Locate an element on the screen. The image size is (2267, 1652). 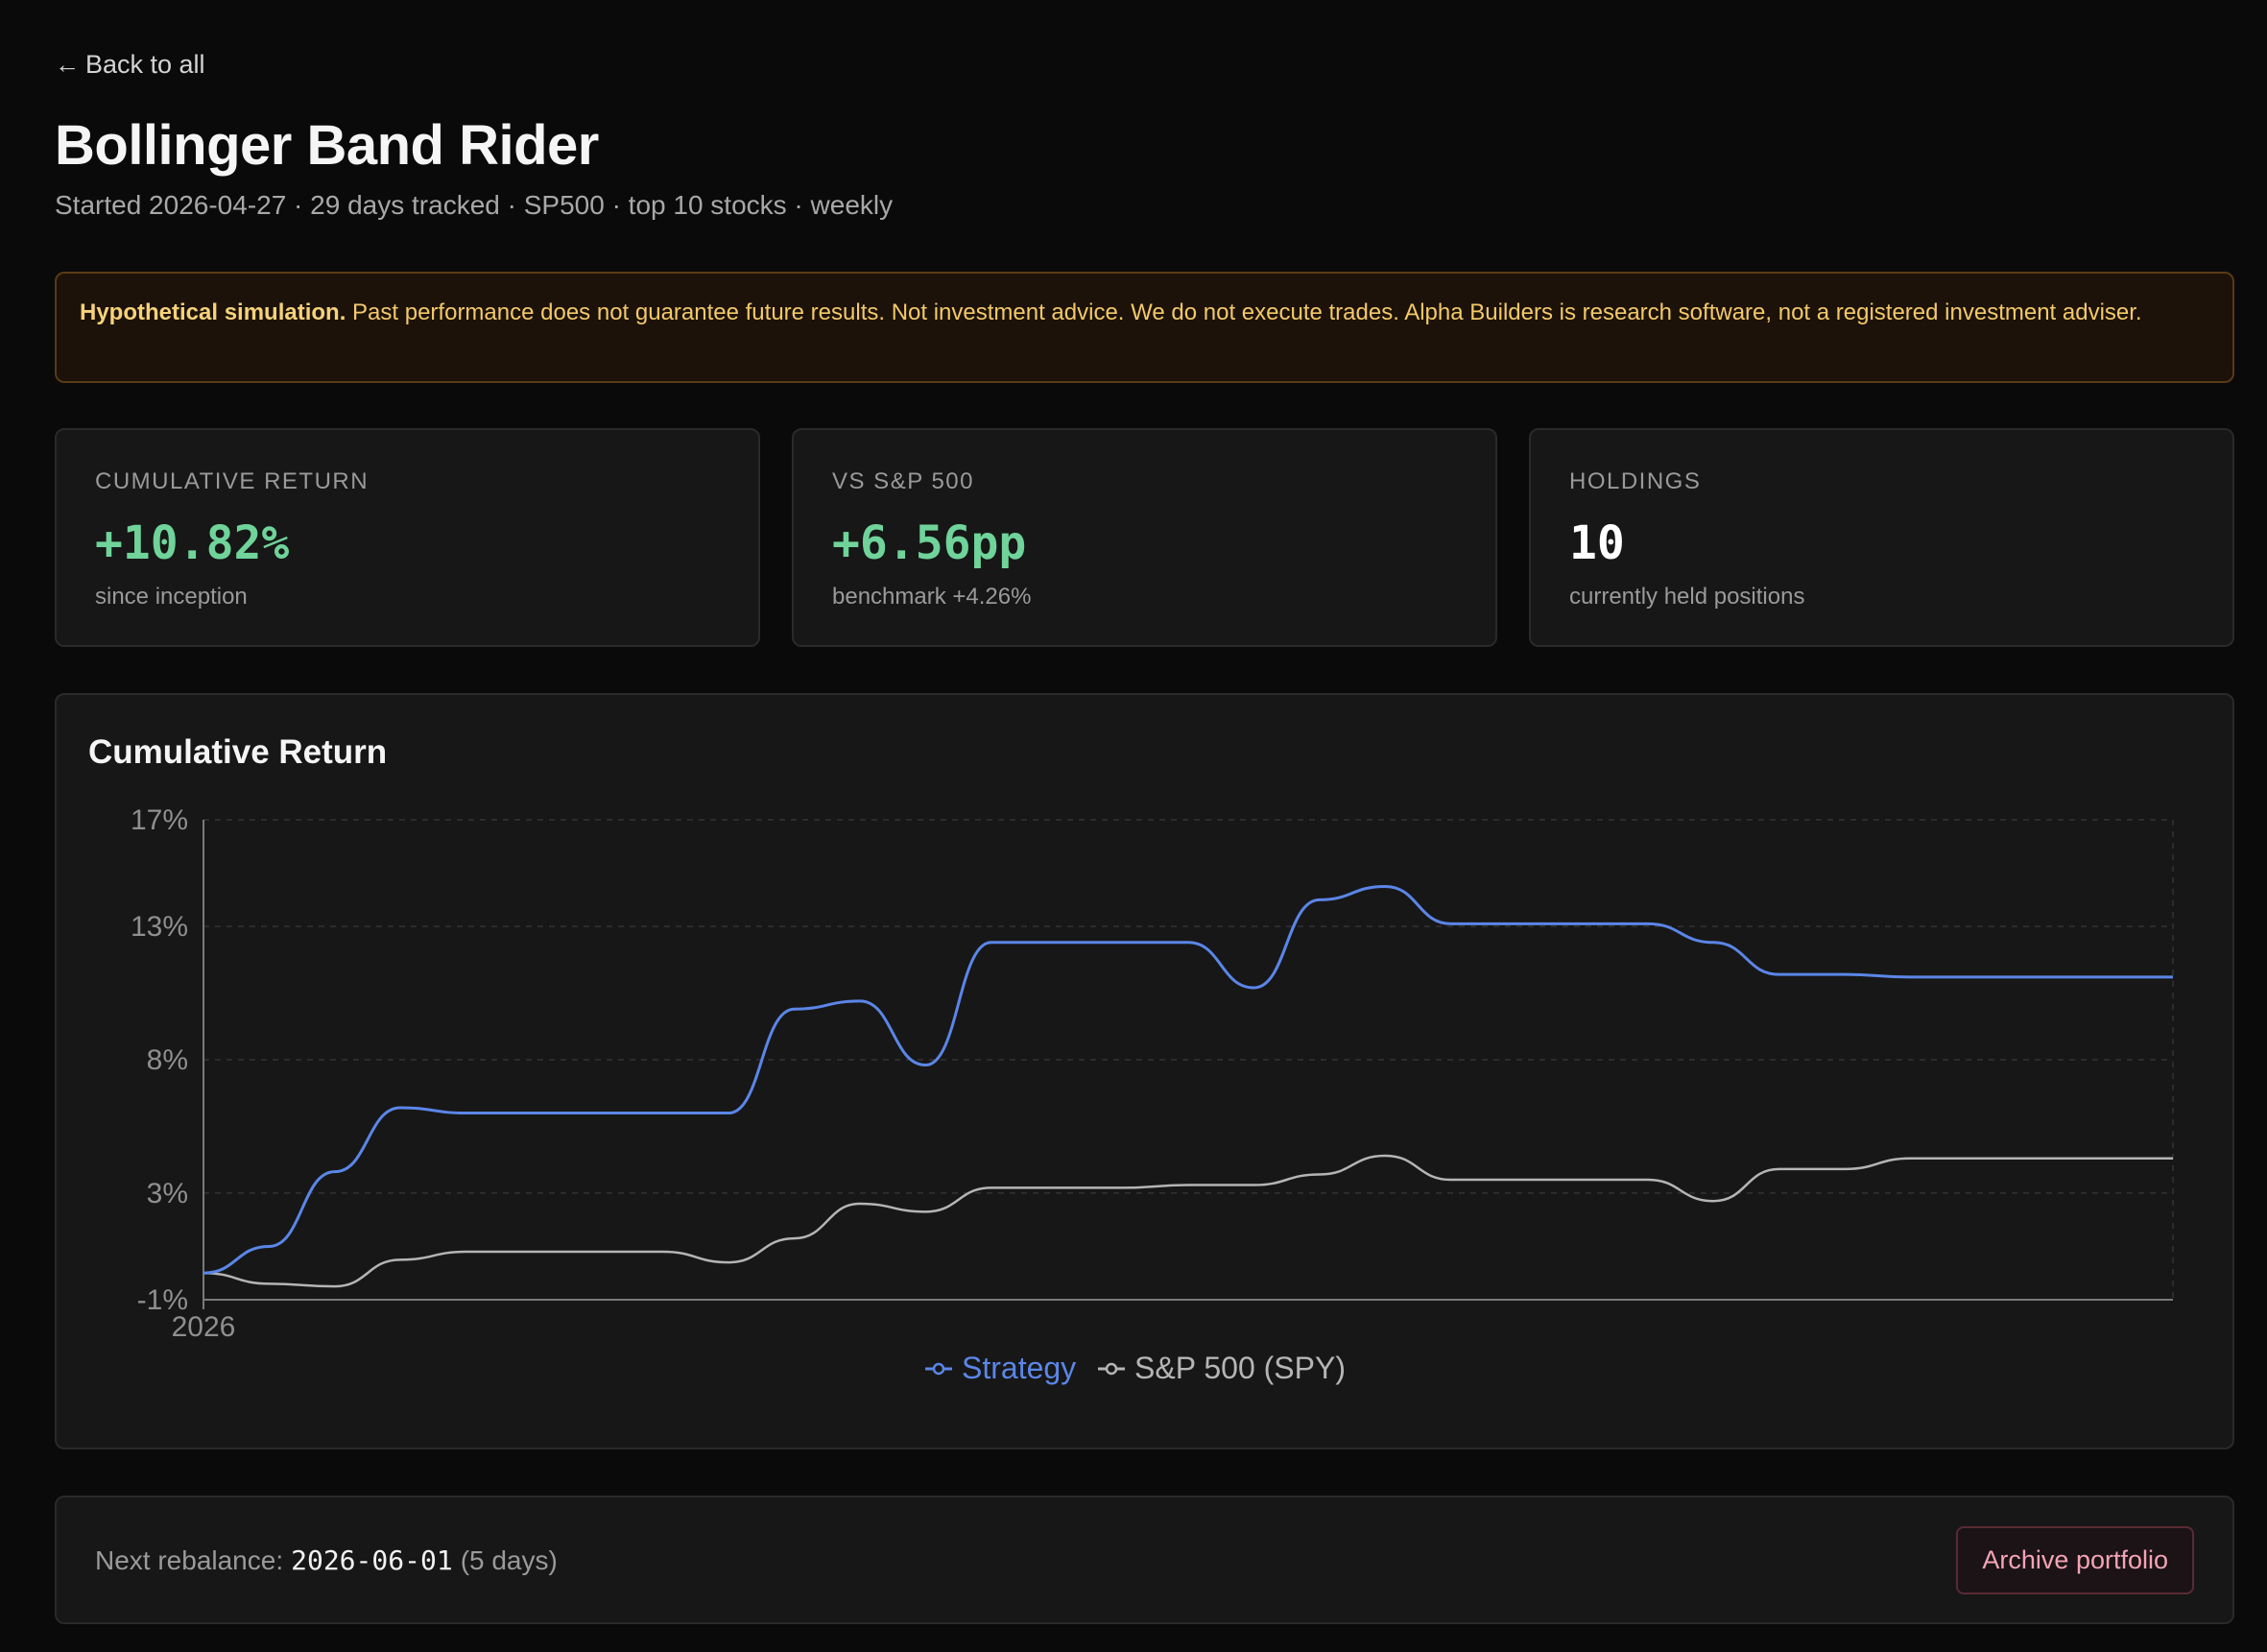
archive-portfolio-button: Archive portfolio is located at coordinates (2075, 1560).